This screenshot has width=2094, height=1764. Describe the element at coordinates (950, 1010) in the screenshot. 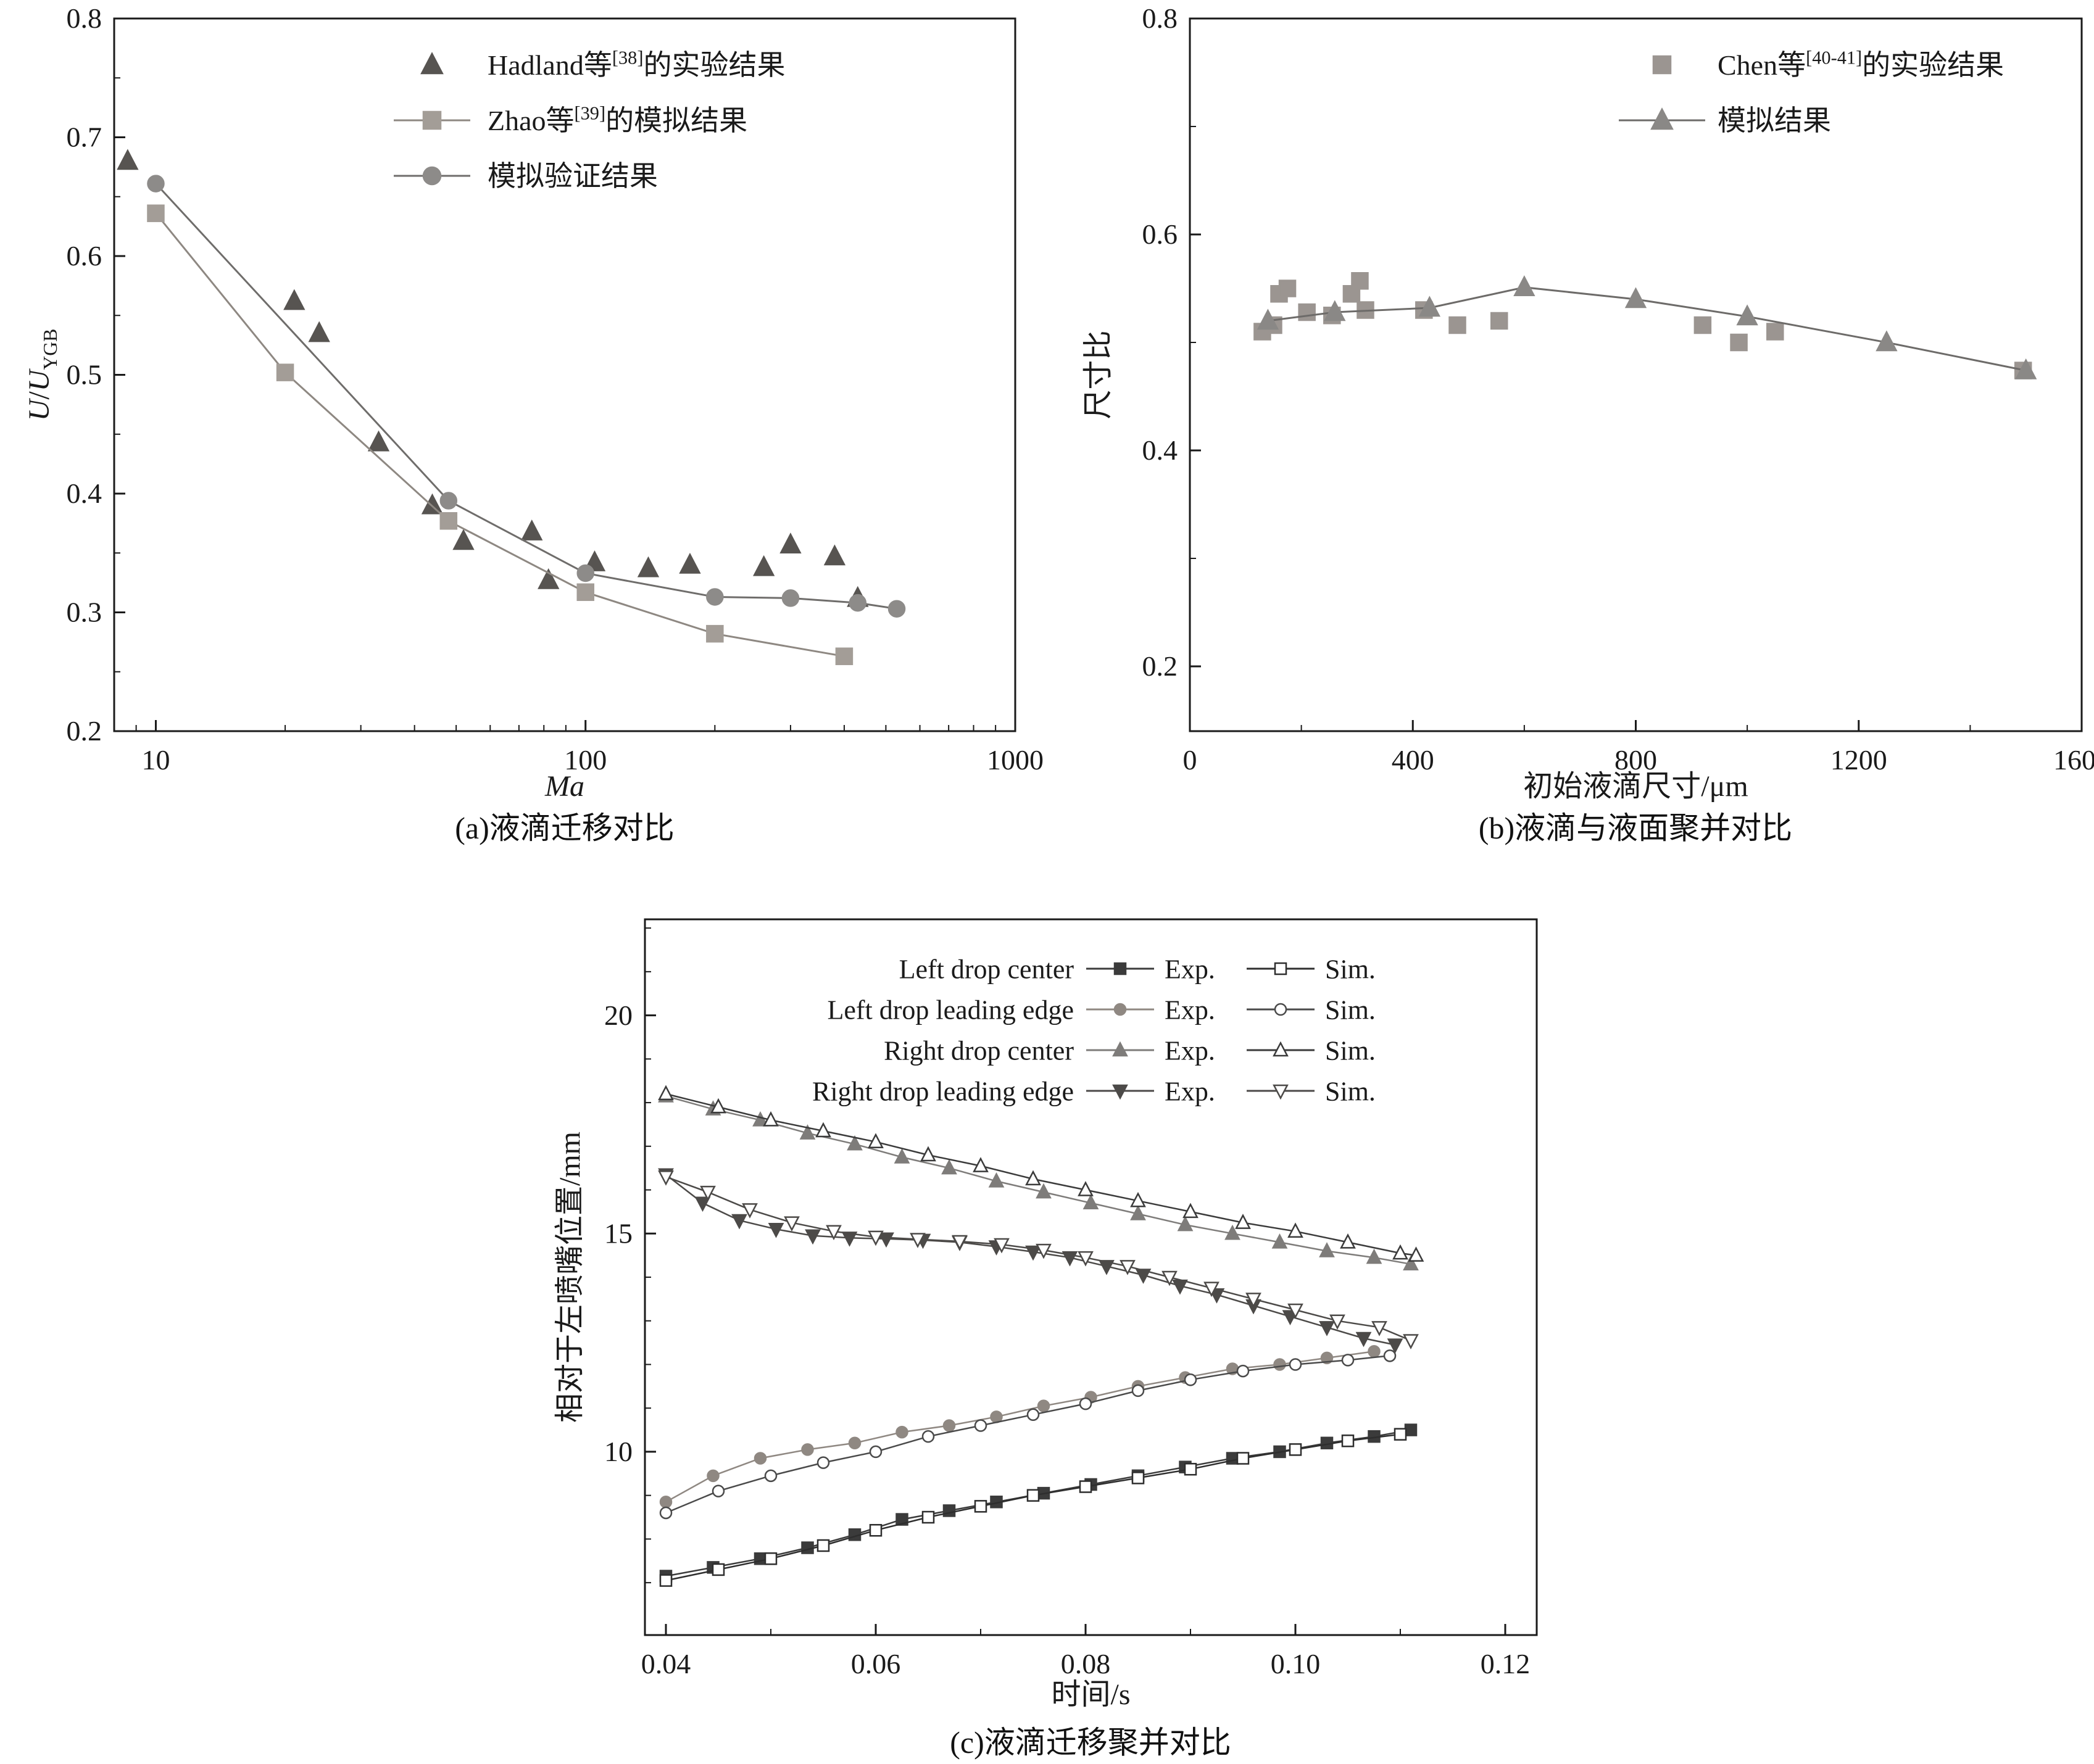

I see `svg-text: Left drop leading edge` at that location.